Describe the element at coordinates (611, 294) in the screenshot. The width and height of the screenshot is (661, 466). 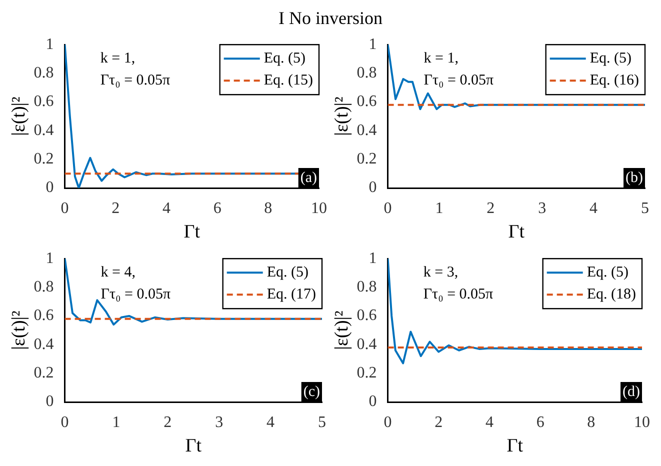
I see `legend-label: Eq. (18)` at that location.